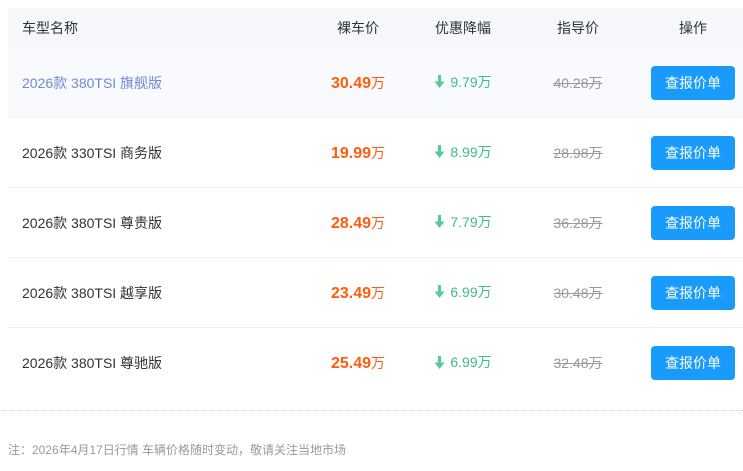 The height and width of the screenshot is (471, 743). What do you see at coordinates (92, 152) in the screenshot?
I see `model-name-link: 2026款 330TSI 商务版` at bounding box center [92, 152].